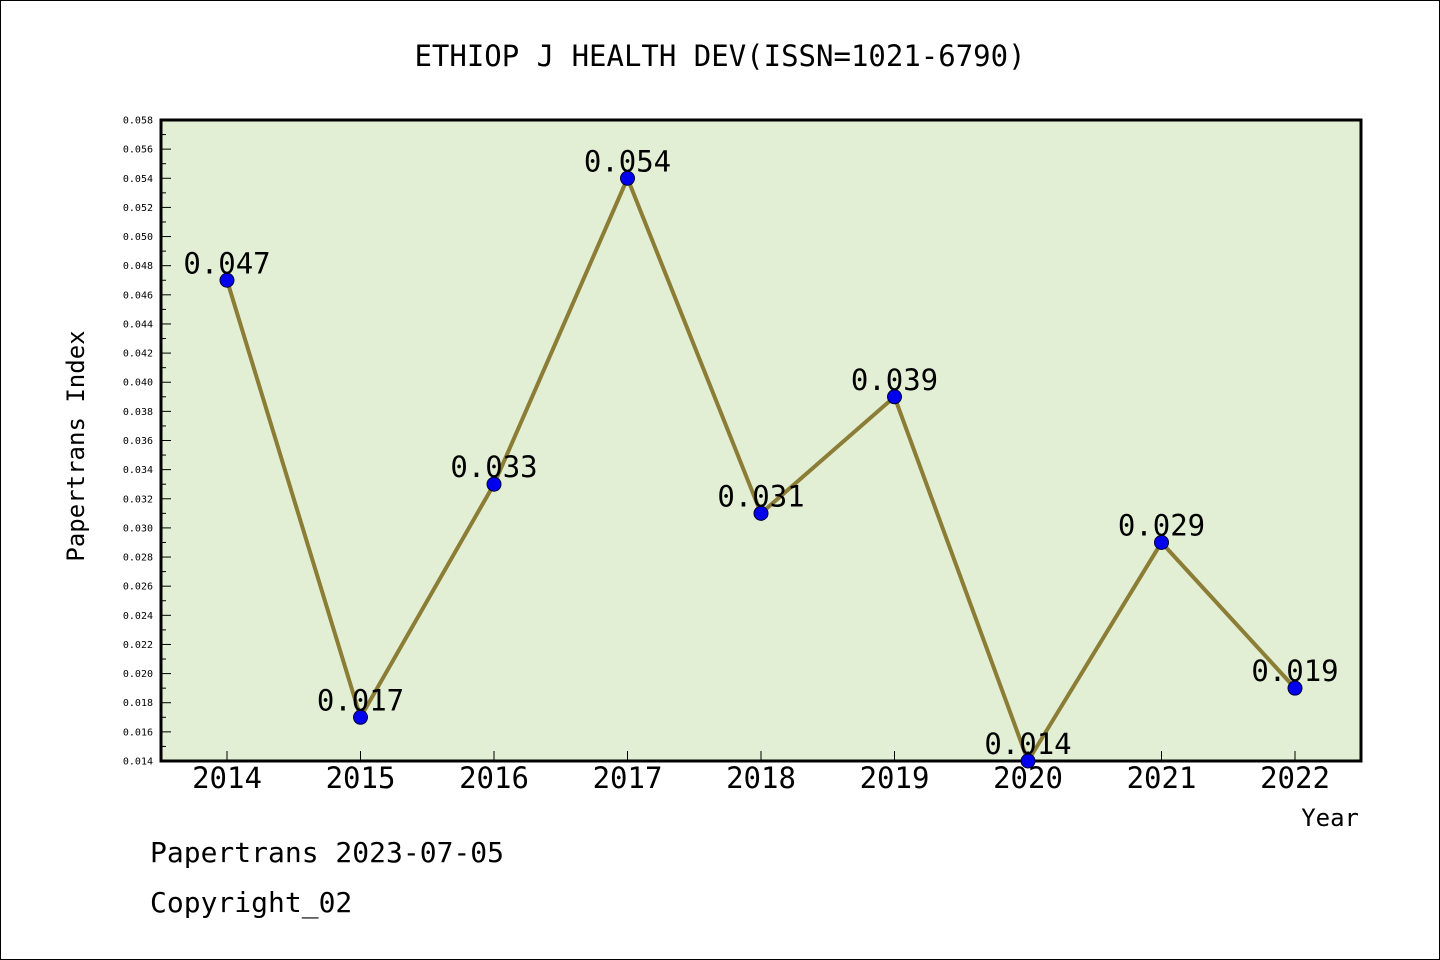 The image size is (1440, 960). What do you see at coordinates (138, 150) in the screenshot?
I see `y-tick-label: 0.056` at bounding box center [138, 150].